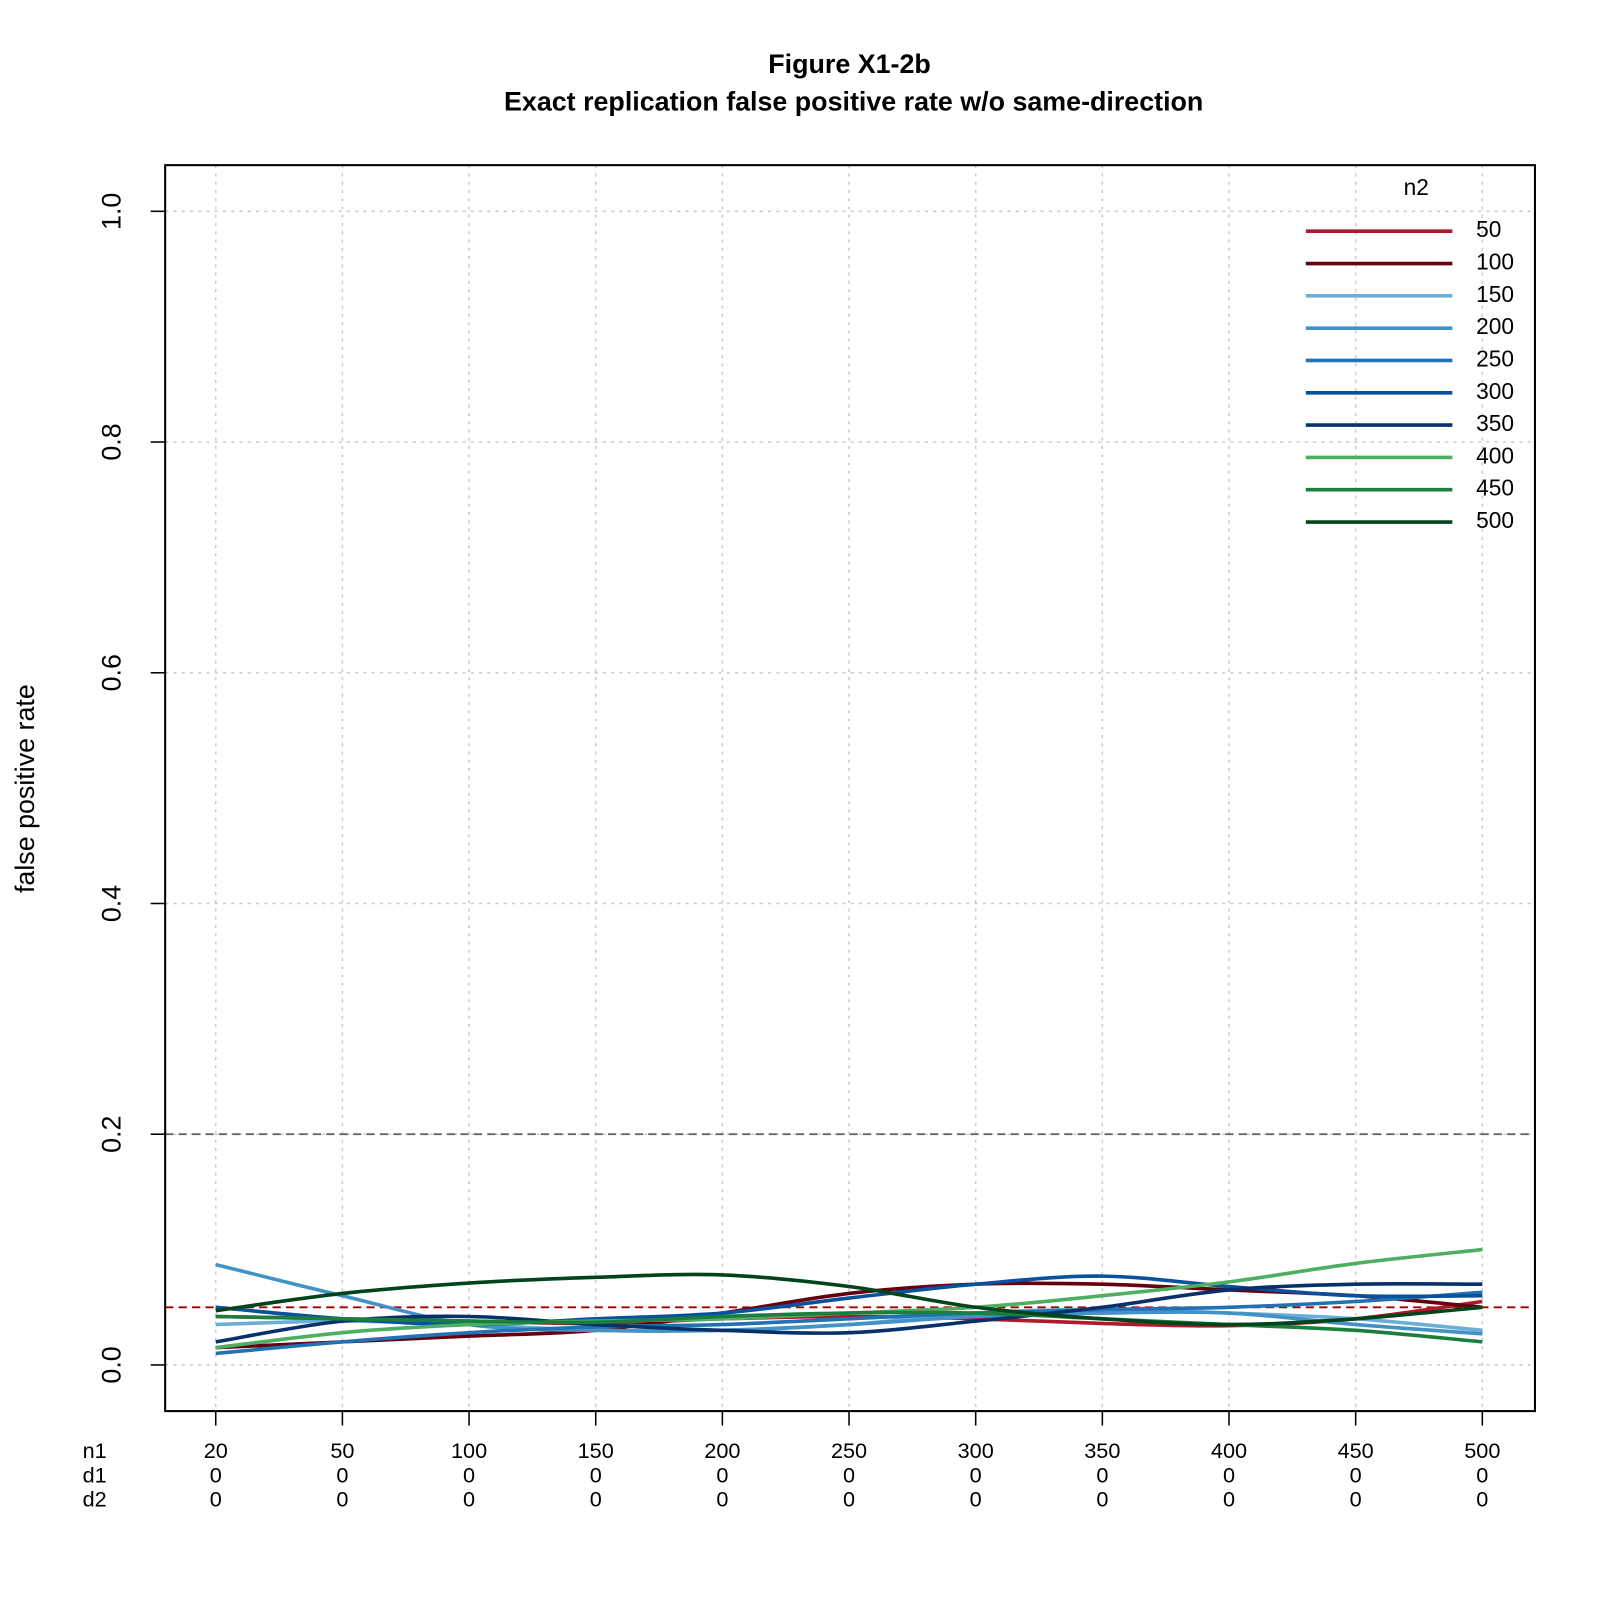 This screenshot has height=1600, width=1600. Describe the element at coordinates (95, 1474) in the screenshot. I see `x-row-name: d1` at that location.